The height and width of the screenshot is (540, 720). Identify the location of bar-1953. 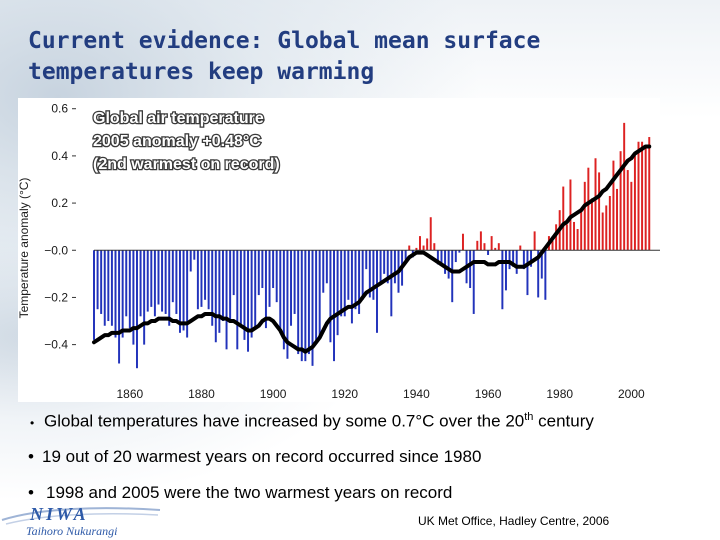
(462, 242).